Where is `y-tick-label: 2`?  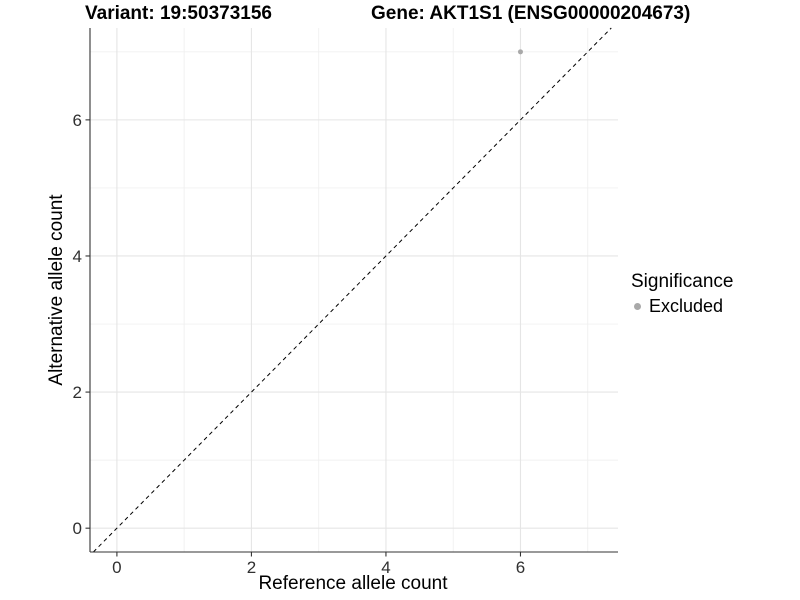
y-tick-label: 2 is located at coordinates (77, 392).